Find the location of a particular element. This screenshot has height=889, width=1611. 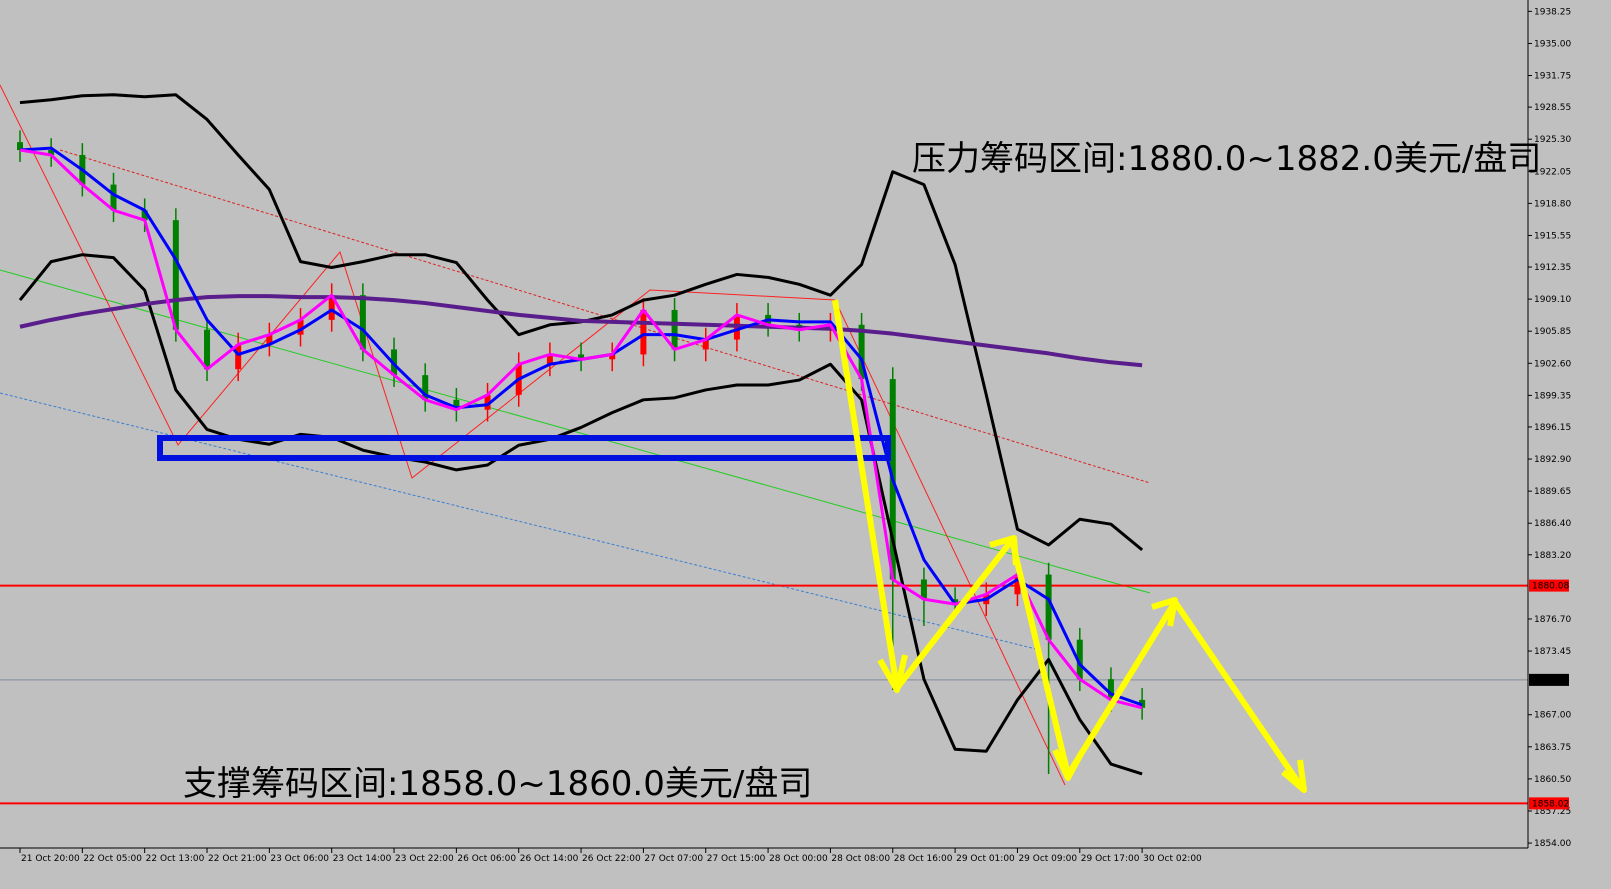

y-tick-label: 1928.55 is located at coordinates (1552, 108).